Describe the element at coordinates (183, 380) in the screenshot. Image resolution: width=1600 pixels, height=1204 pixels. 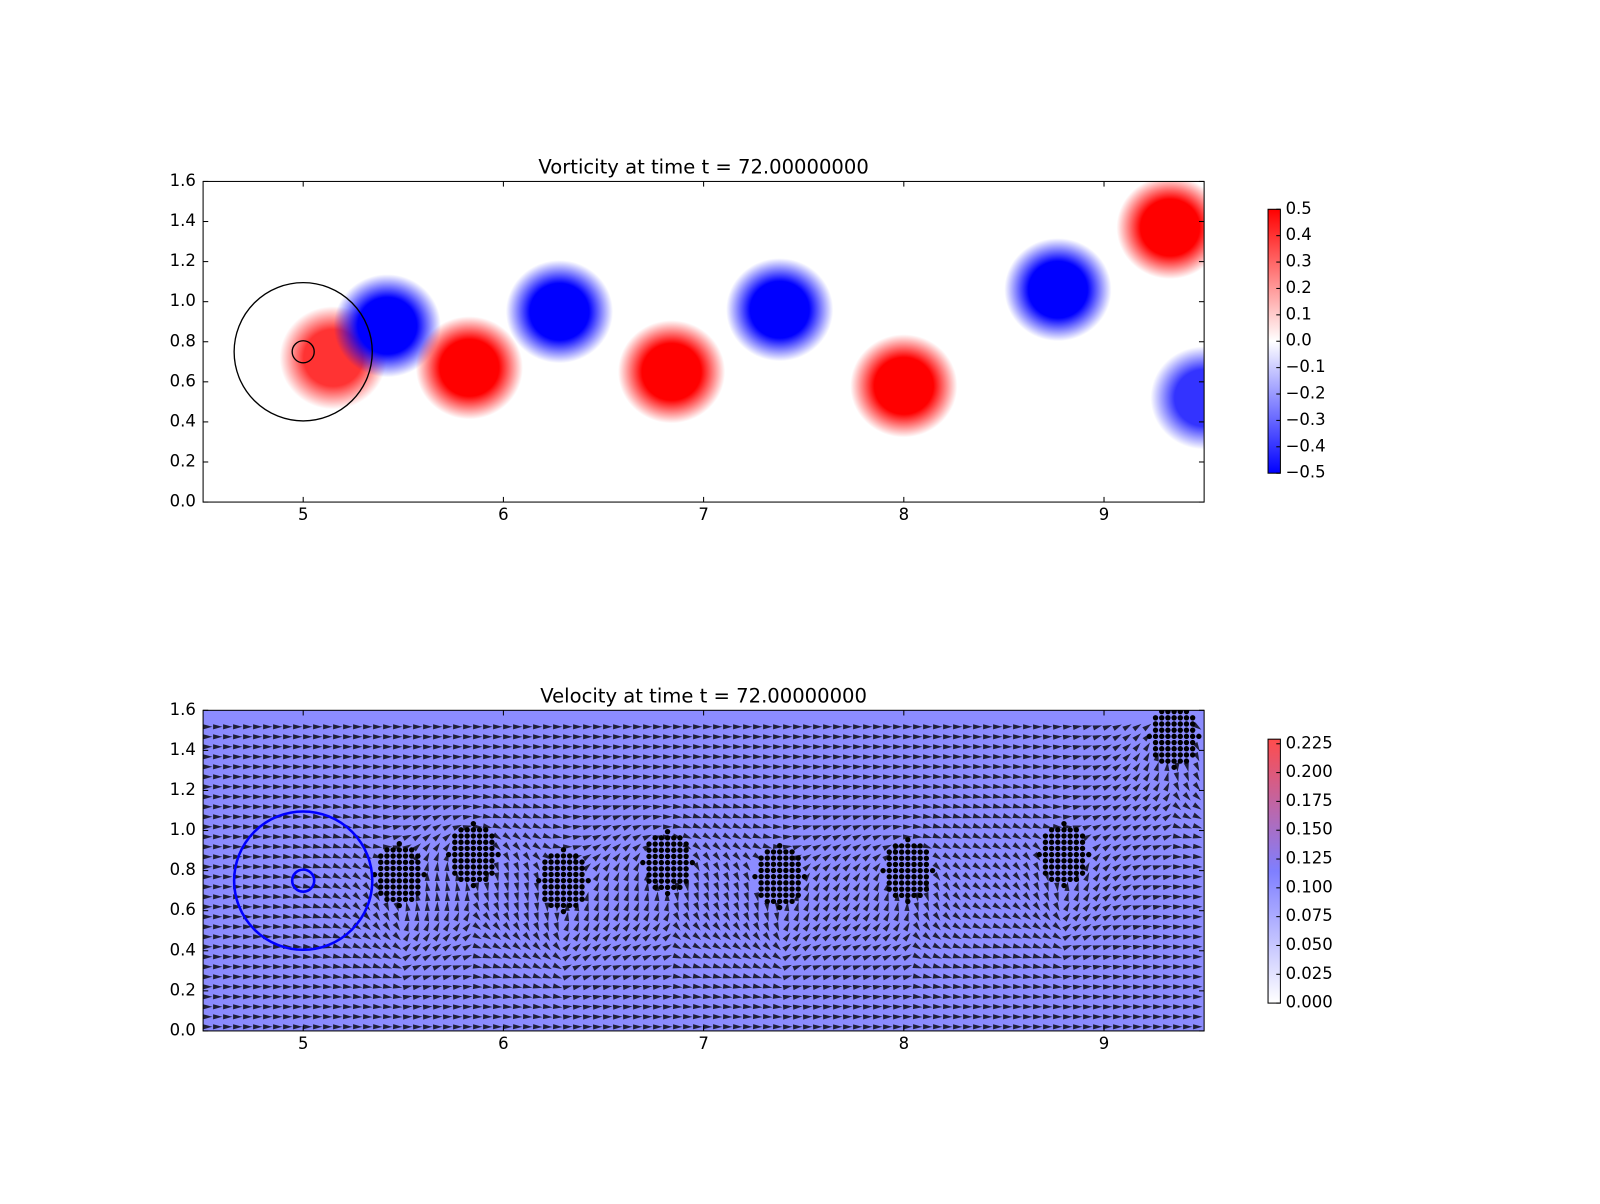
I see `y-tick-label: 0.6` at that location.